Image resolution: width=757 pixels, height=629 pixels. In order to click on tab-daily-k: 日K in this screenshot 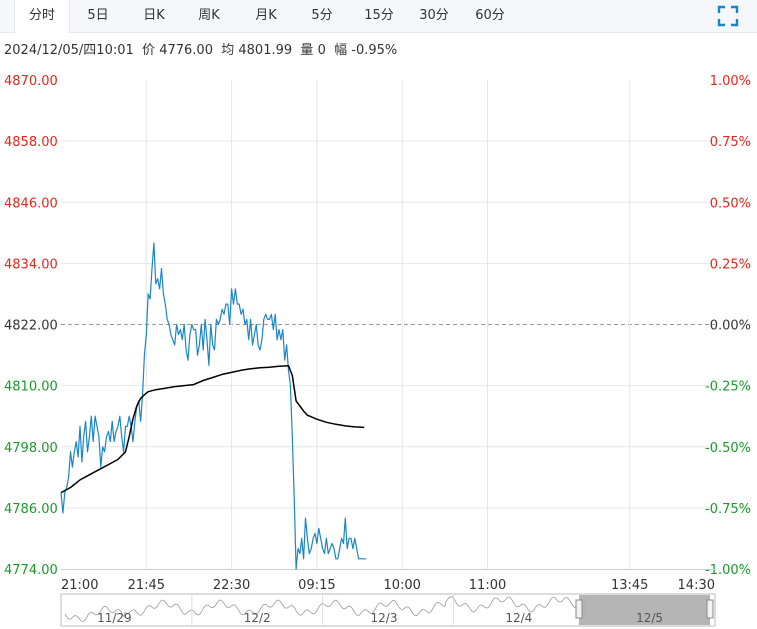, I will do `click(154, 15)`.